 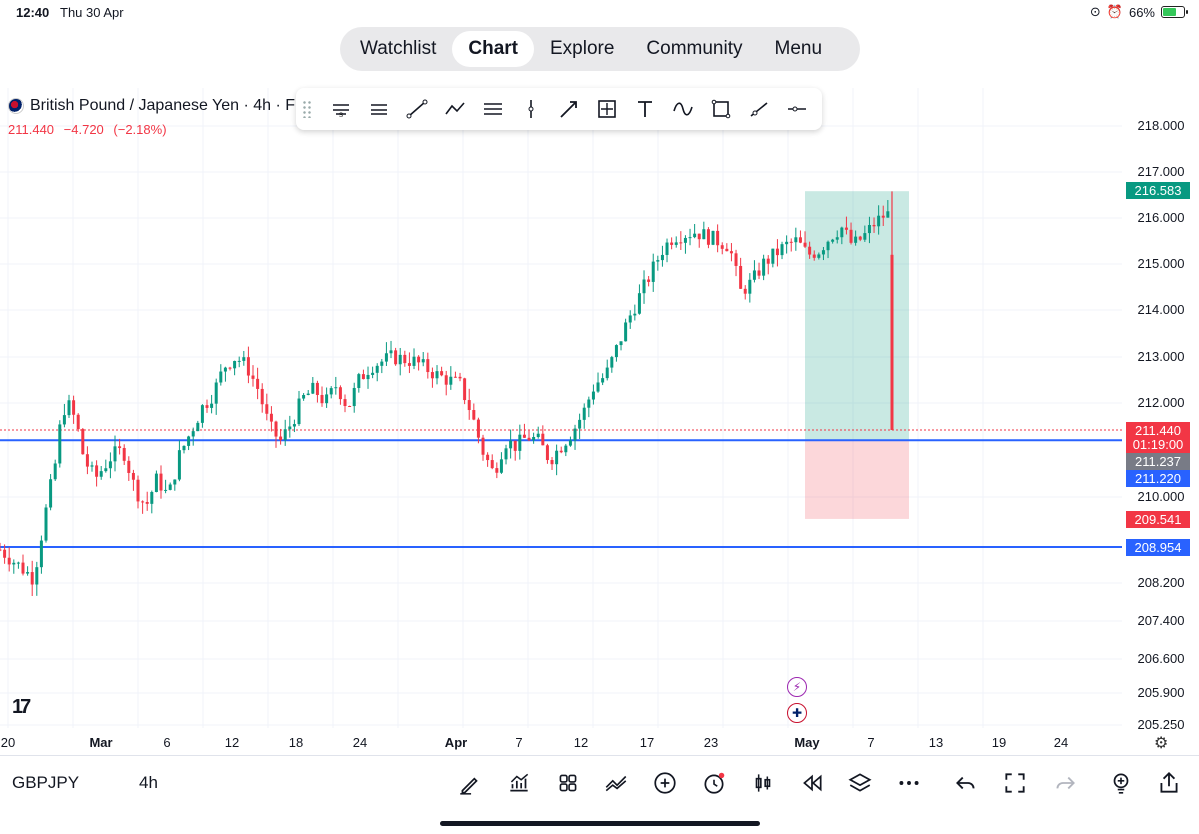 I want to click on replay-icon, so click(x=812, y=783).